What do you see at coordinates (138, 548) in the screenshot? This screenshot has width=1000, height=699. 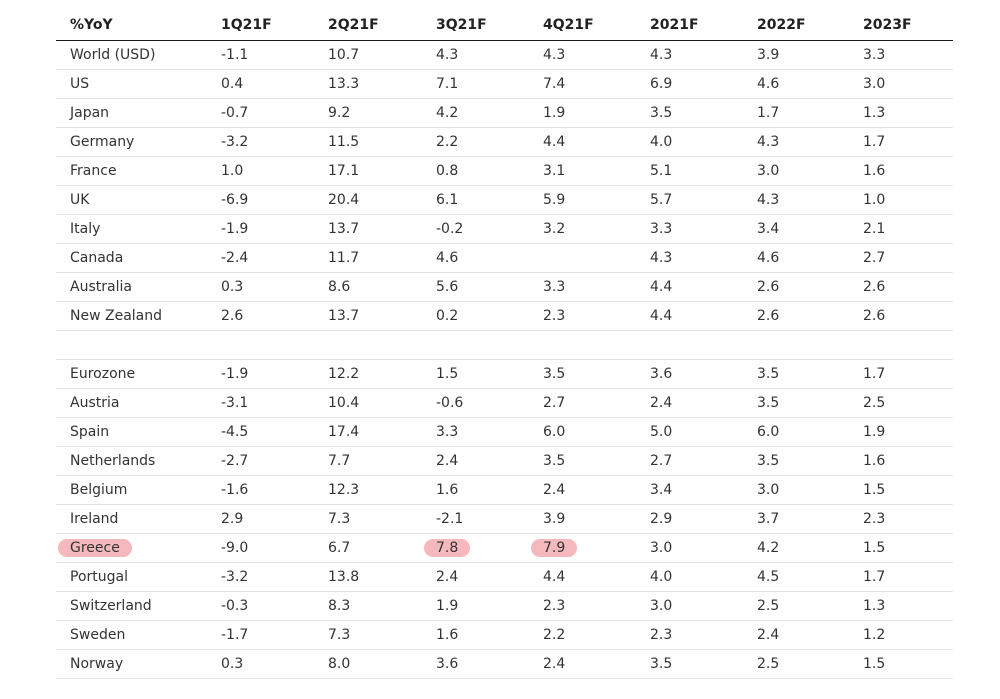 I see `row-label: Greece` at bounding box center [138, 548].